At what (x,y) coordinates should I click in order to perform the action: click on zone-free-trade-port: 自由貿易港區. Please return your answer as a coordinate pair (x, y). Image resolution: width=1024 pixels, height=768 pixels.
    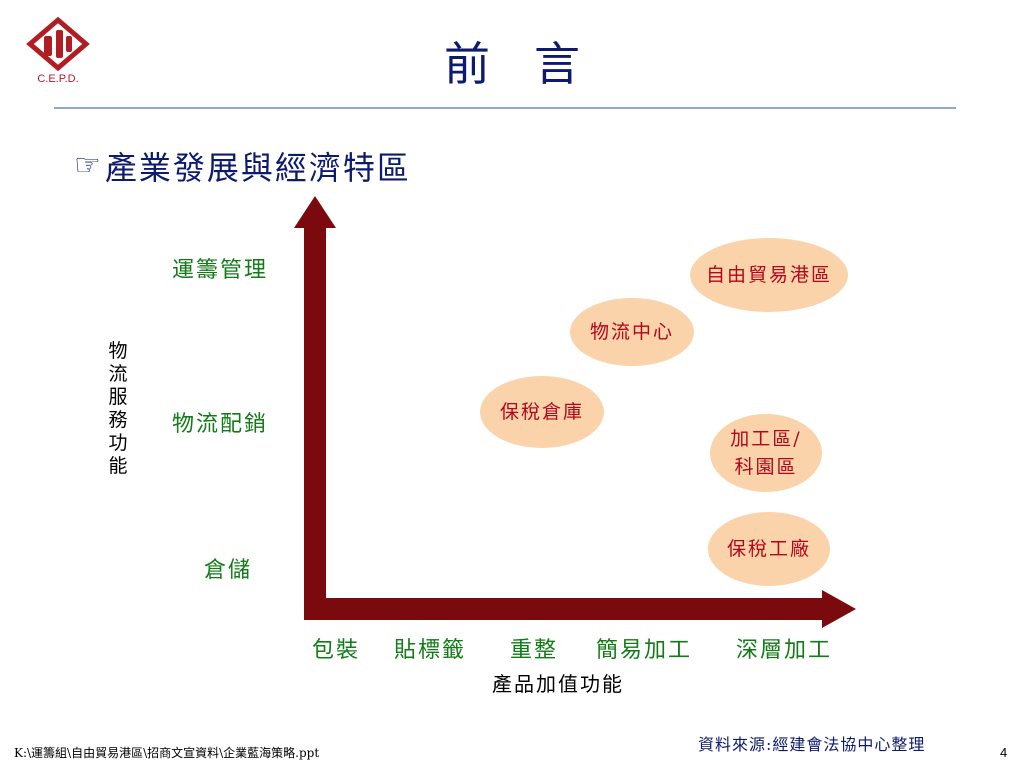
    Looking at the image, I should click on (769, 275).